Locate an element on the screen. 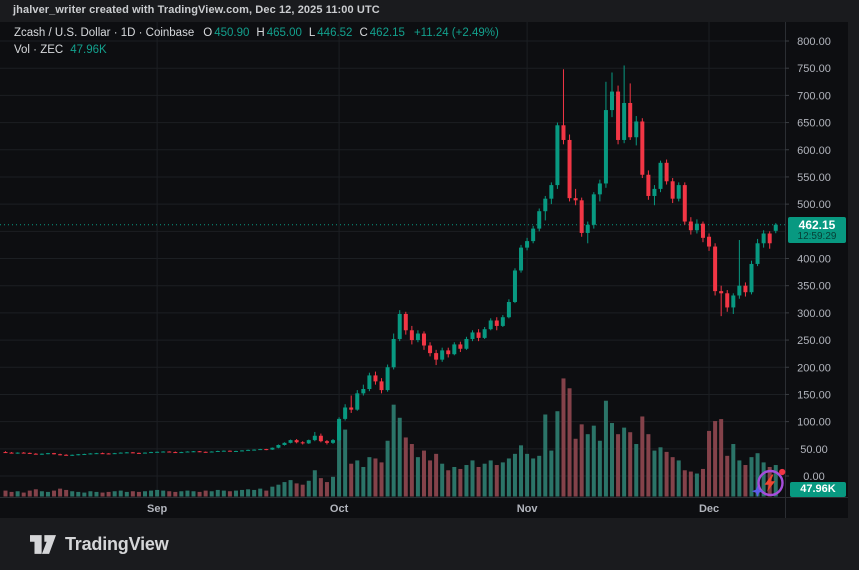 The width and height of the screenshot is (859, 570). volume-value: 47.96K is located at coordinates (88, 50).